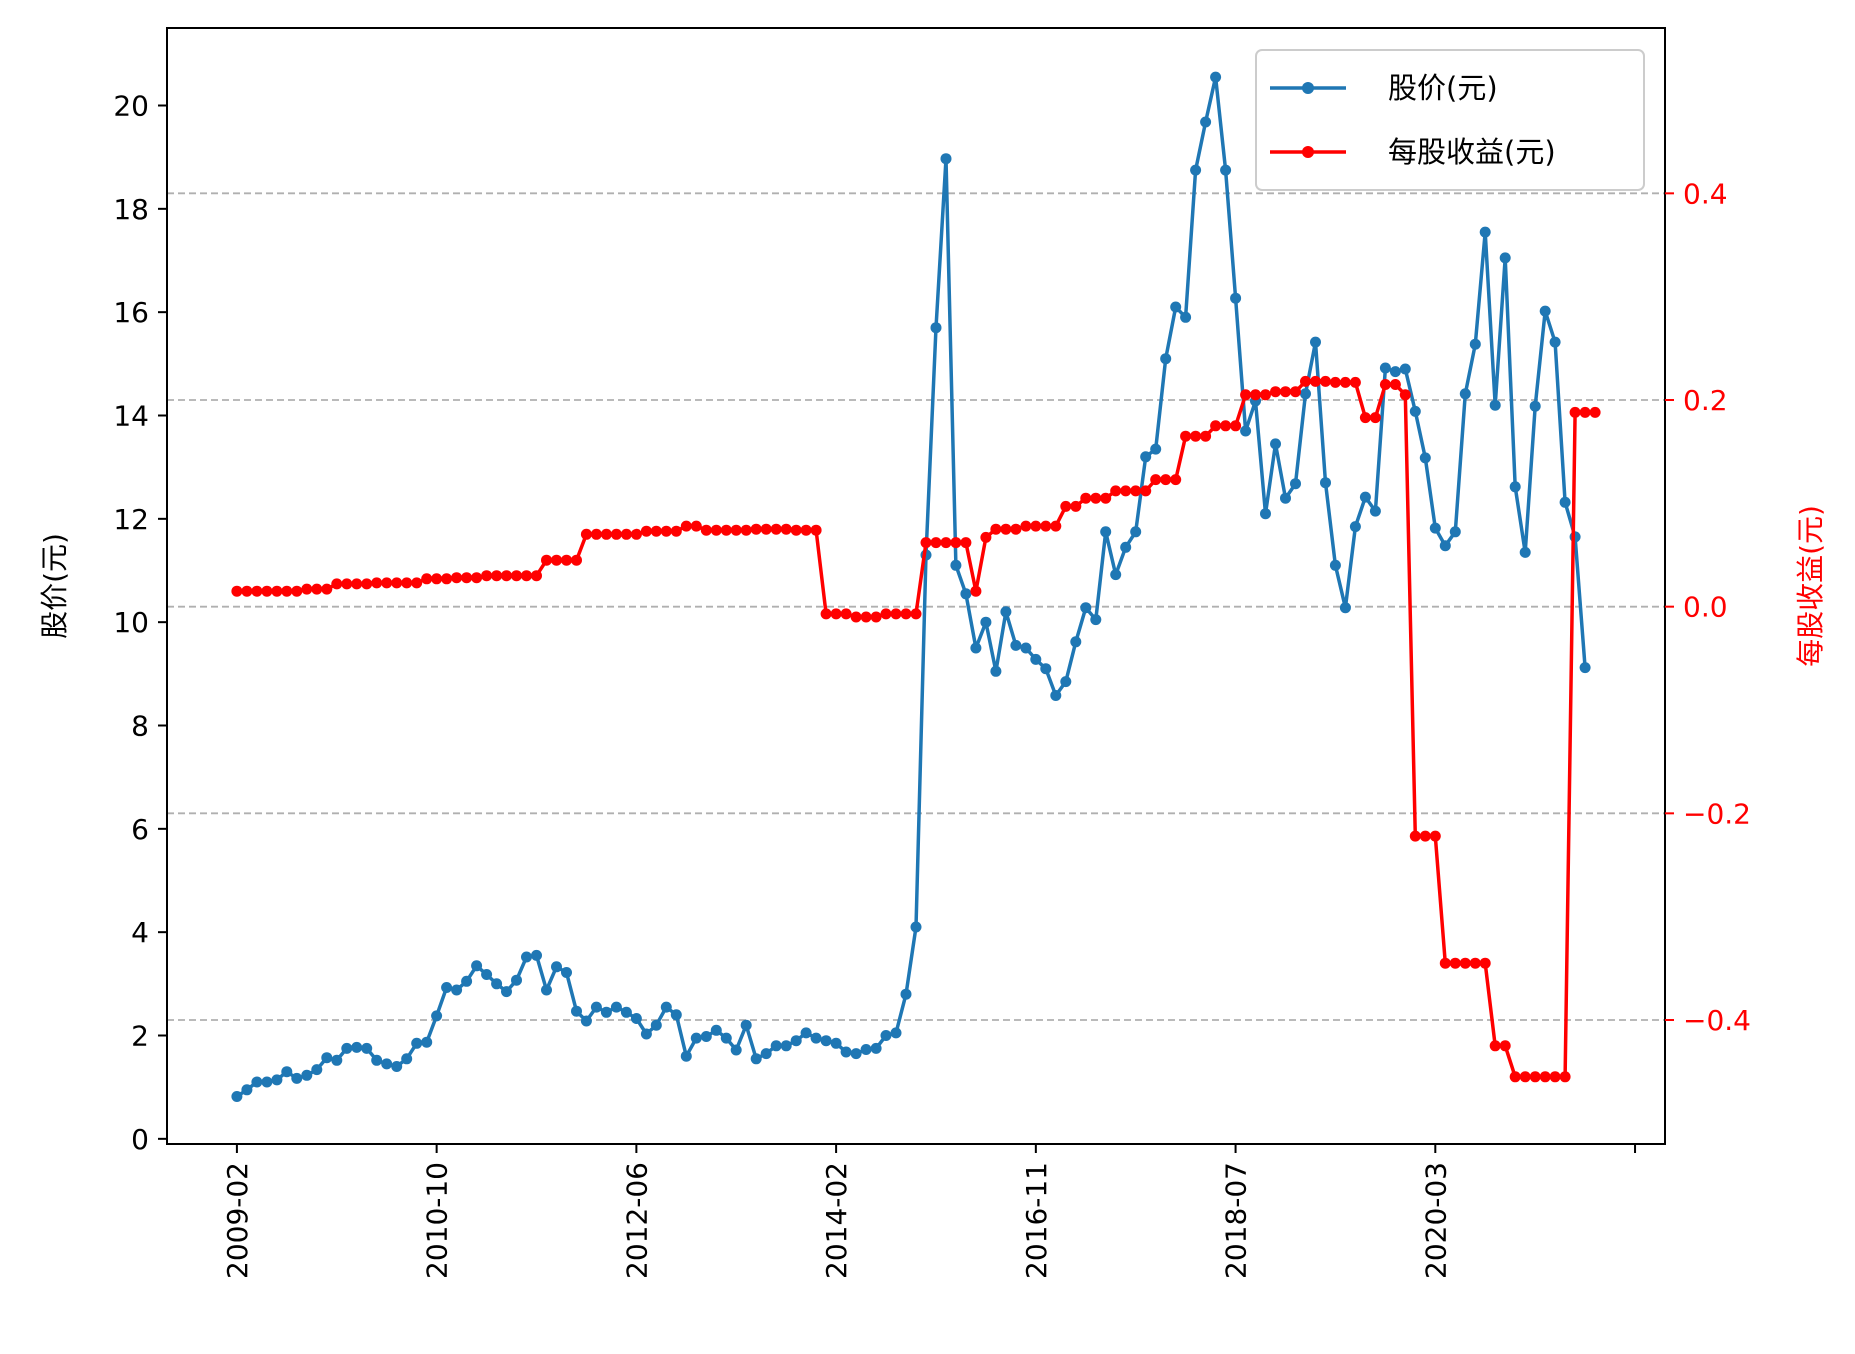 The image size is (1855, 1354). I want to click on x-tick-label: 2012-06, so click(636, 1220).